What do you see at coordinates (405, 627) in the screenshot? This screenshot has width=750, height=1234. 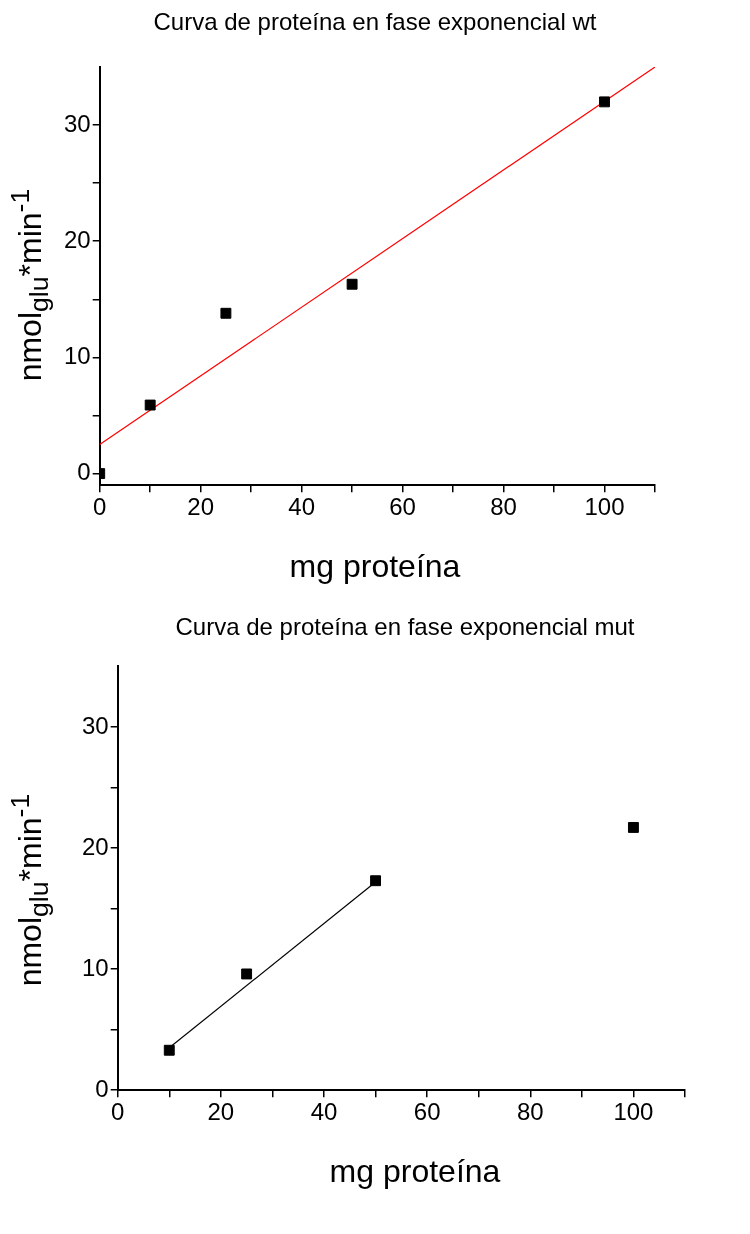 I see `chart-title: Curva de proteína en fase exponencial mut` at bounding box center [405, 627].